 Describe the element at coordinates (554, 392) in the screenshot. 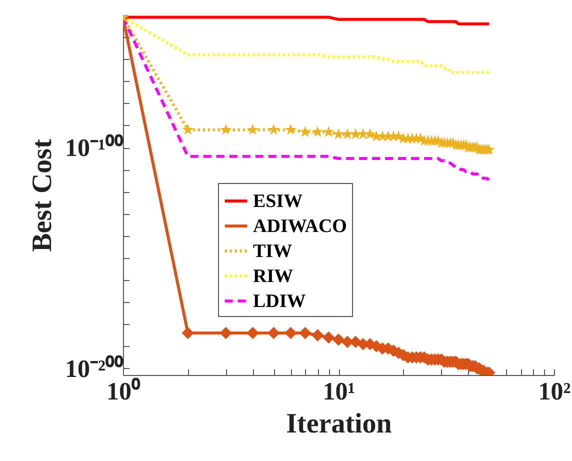

I see `x-tick-label: 10²` at that location.